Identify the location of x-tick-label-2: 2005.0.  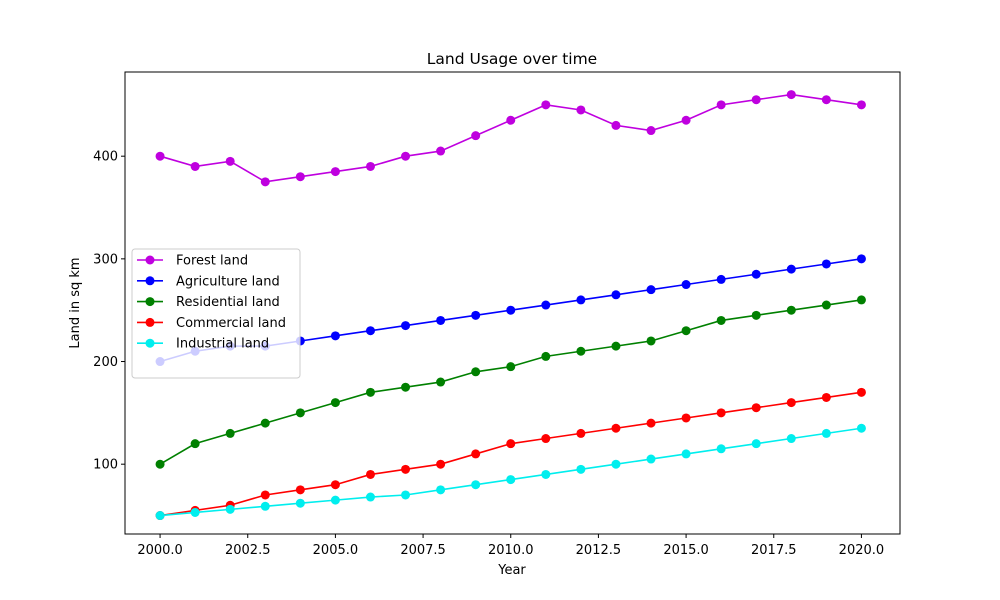
(336, 550).